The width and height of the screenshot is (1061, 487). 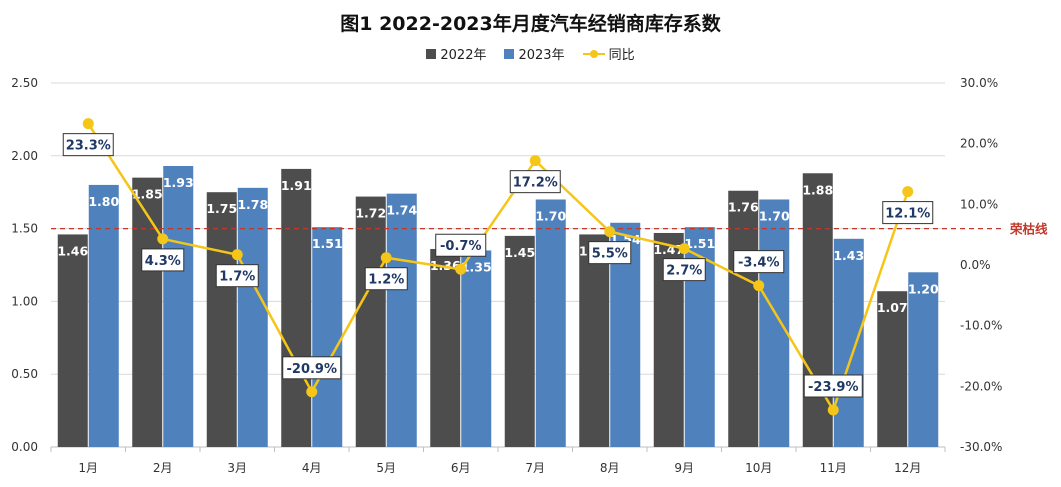 I want to click on y-right-tick-label: -30.0%, so click(x=981, y=447).